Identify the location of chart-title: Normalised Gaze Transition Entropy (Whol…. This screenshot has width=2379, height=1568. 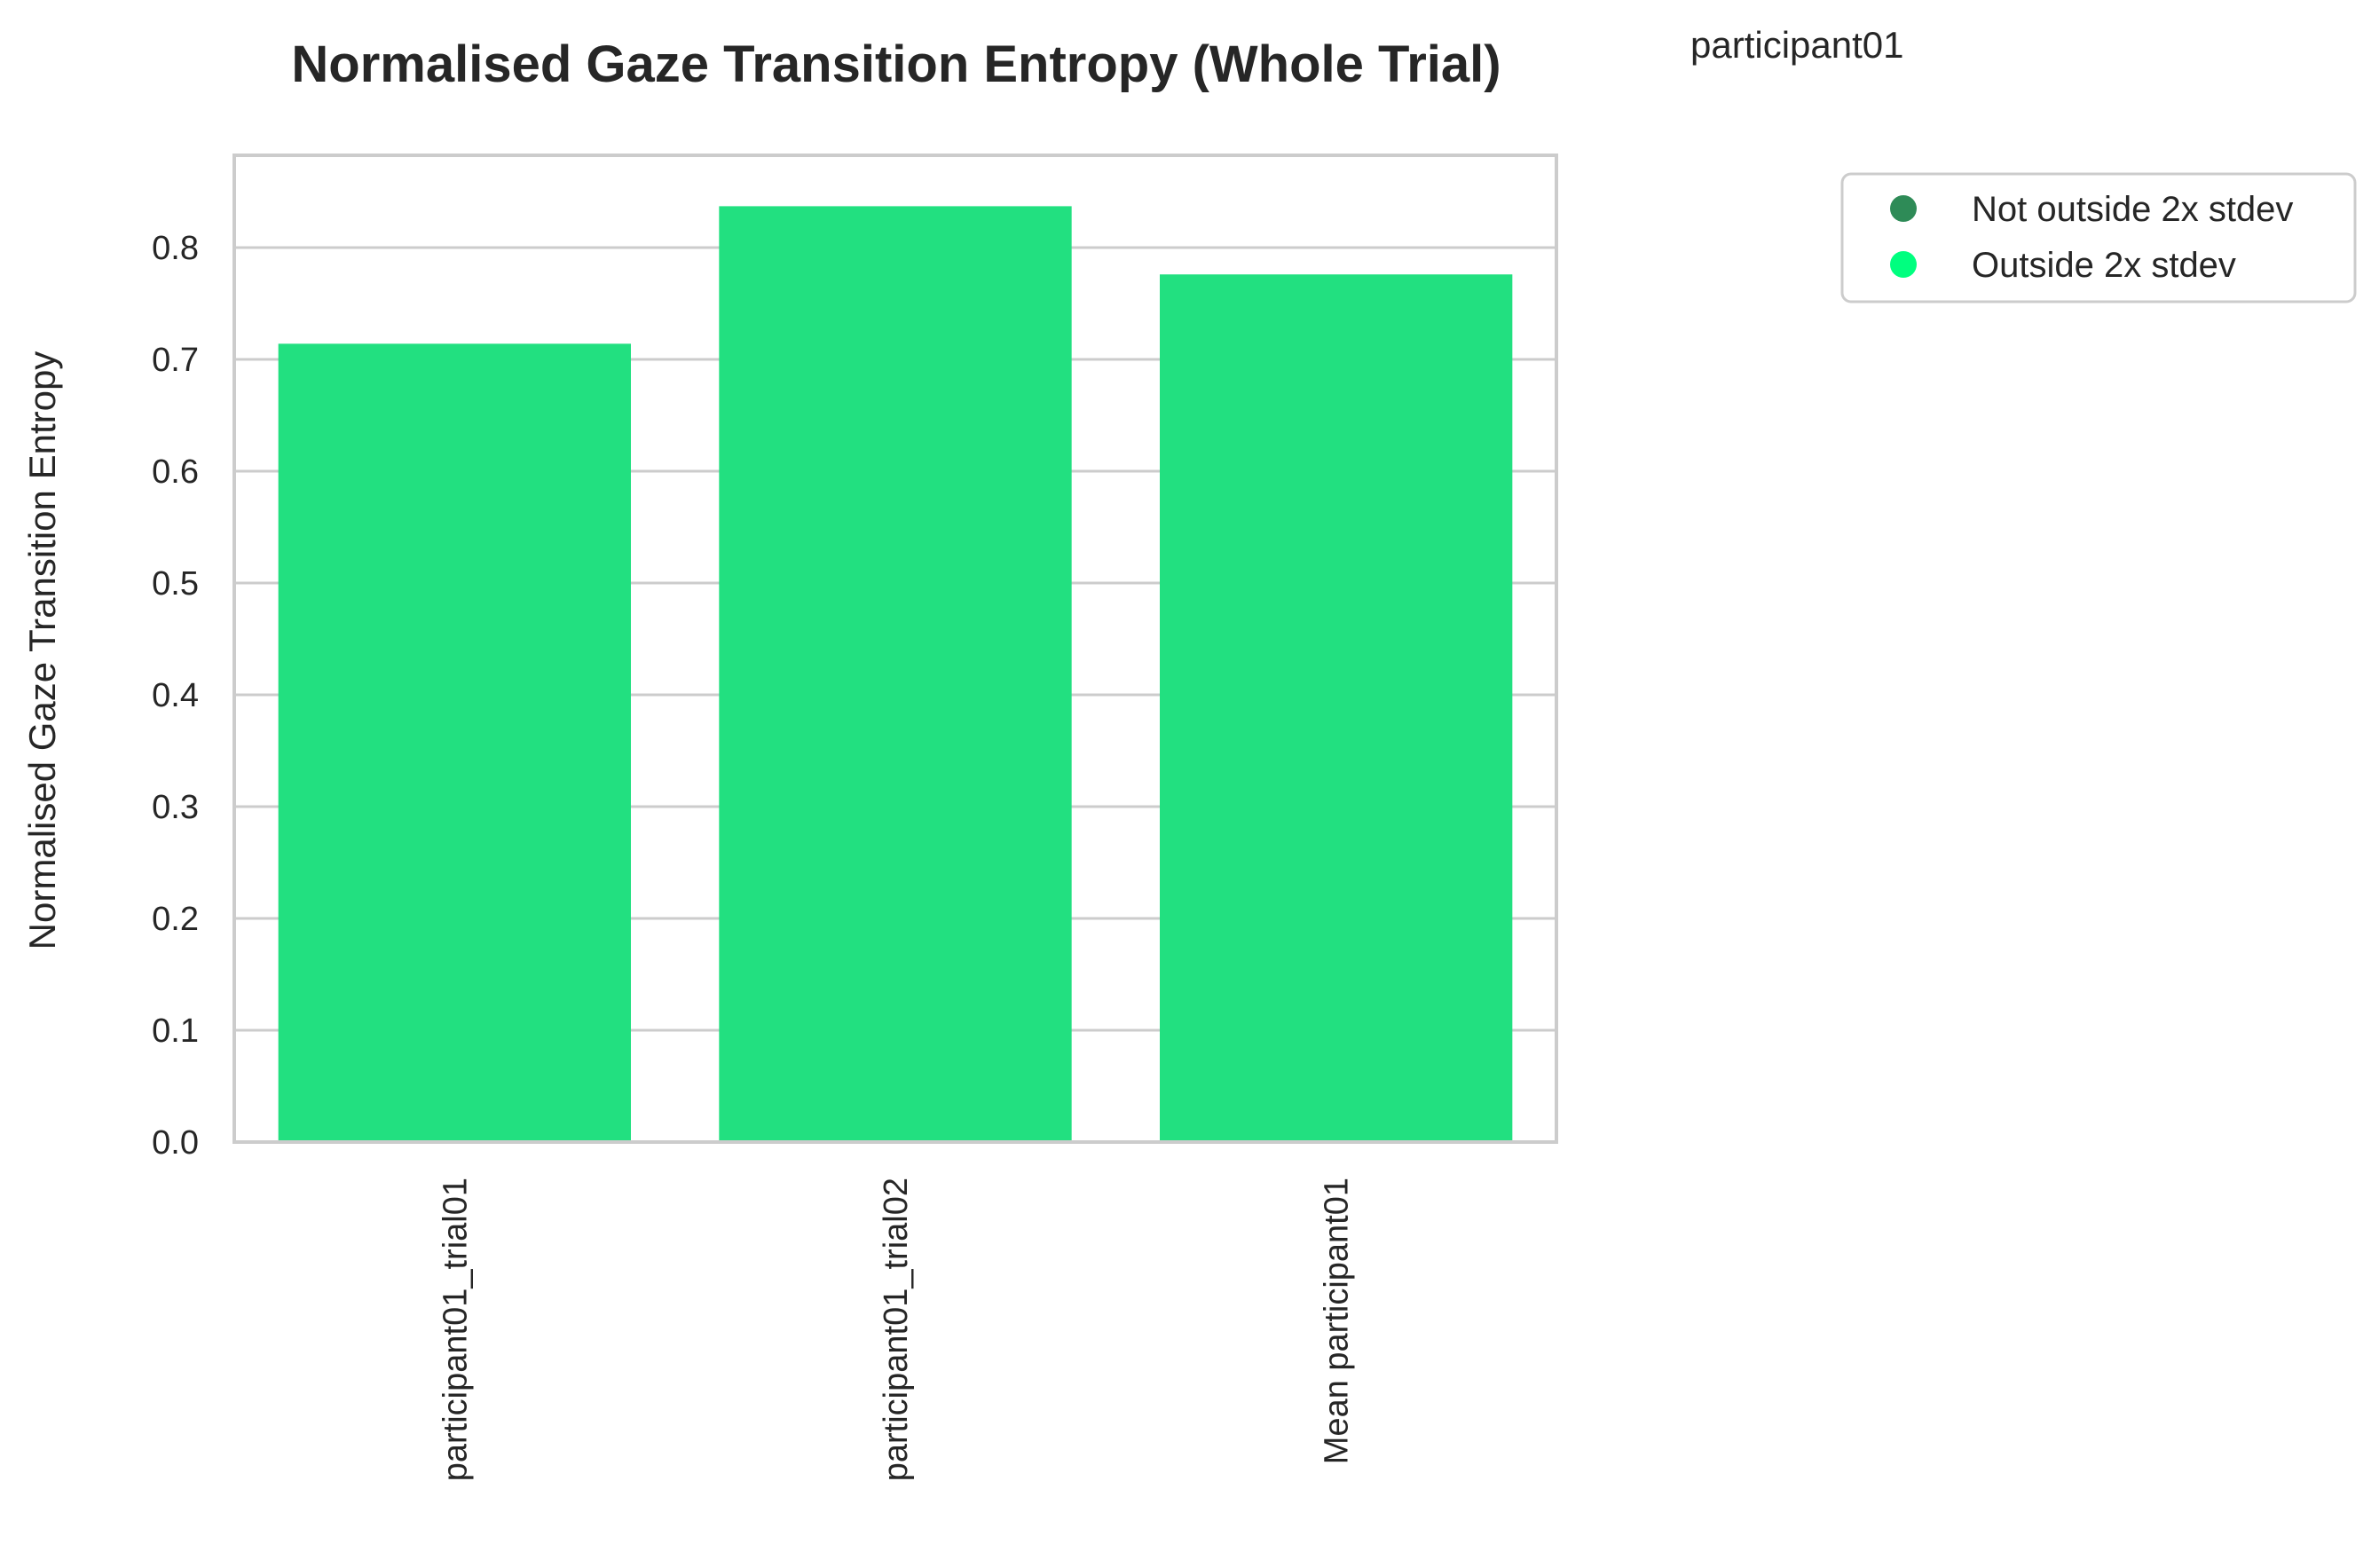
(896, 64).